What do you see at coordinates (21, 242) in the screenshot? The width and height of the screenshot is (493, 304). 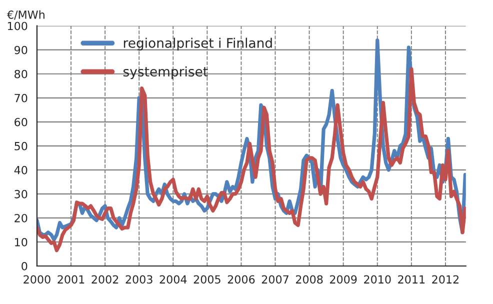 I see `y-tick-label: 10` at bounding box center [21, 242].